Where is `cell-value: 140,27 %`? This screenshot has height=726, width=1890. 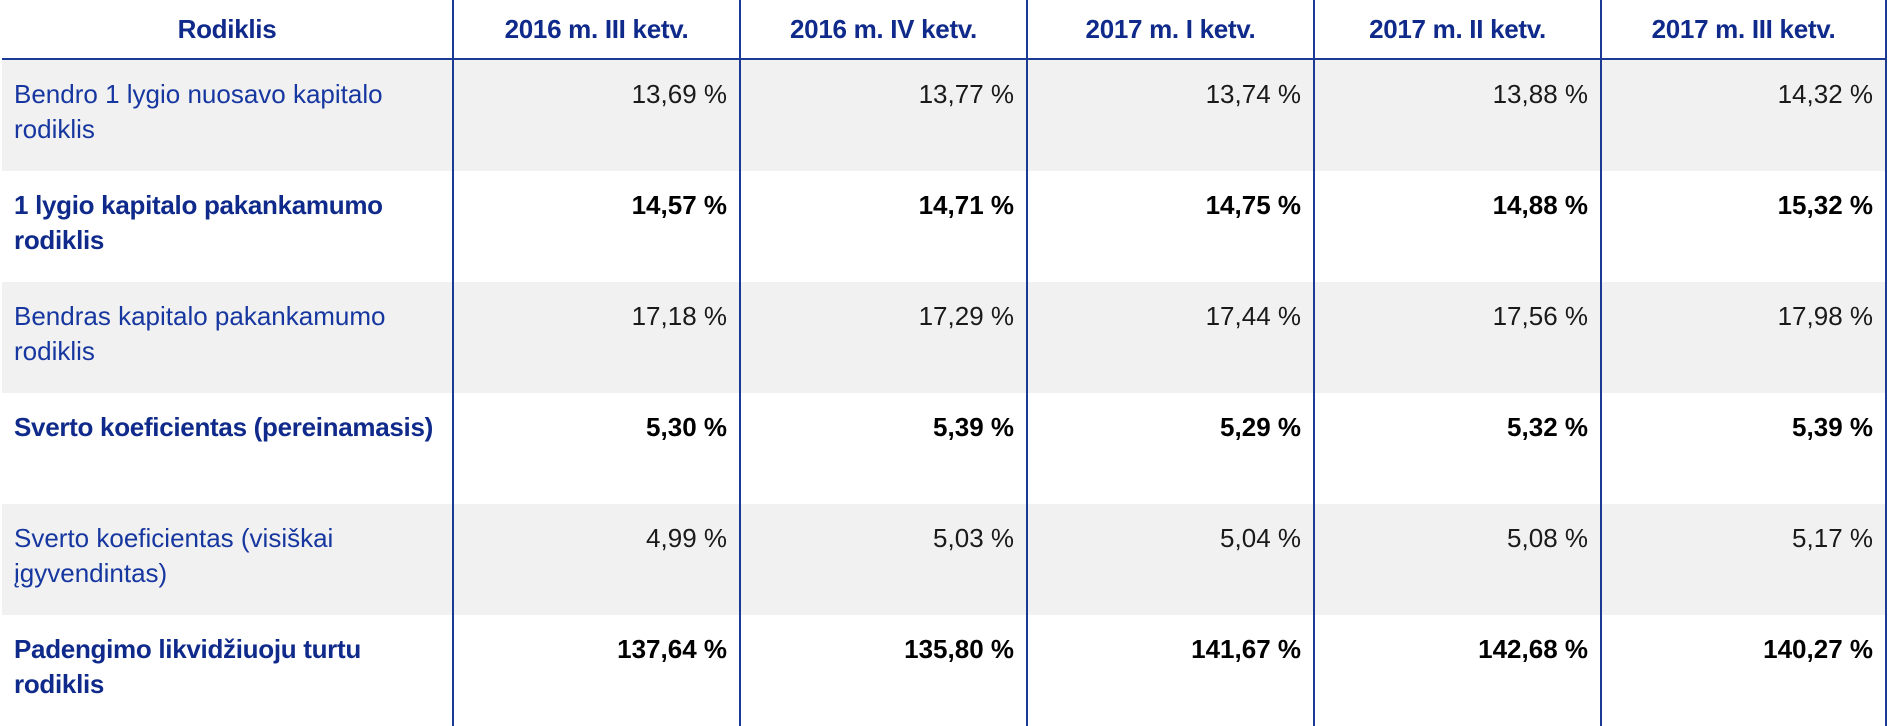
cell-value: 140,27 % is located at coordinates (1743, 670).